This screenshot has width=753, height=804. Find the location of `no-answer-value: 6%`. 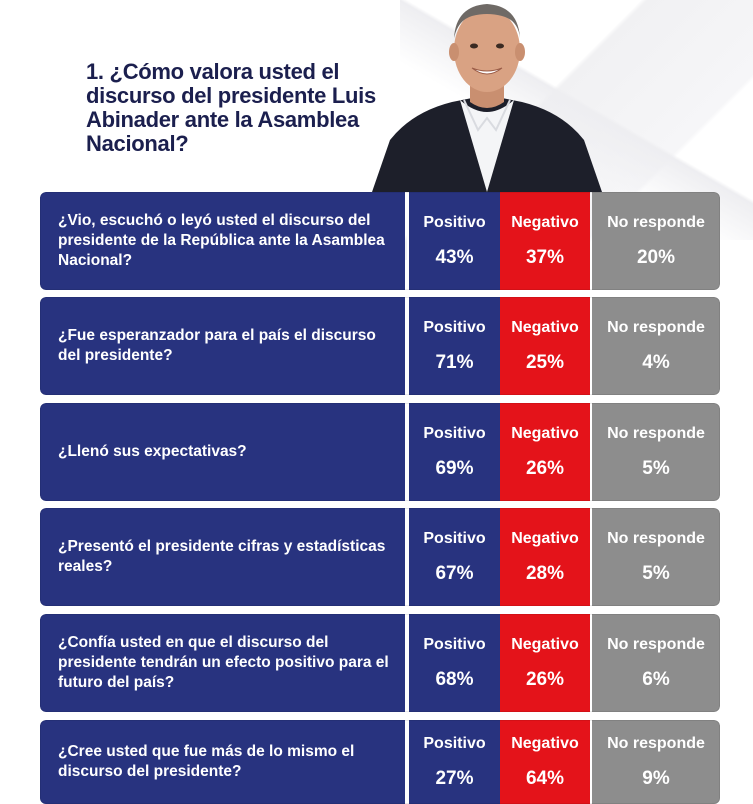

no-answer-value: 6% is located at coordinates (656, 679).